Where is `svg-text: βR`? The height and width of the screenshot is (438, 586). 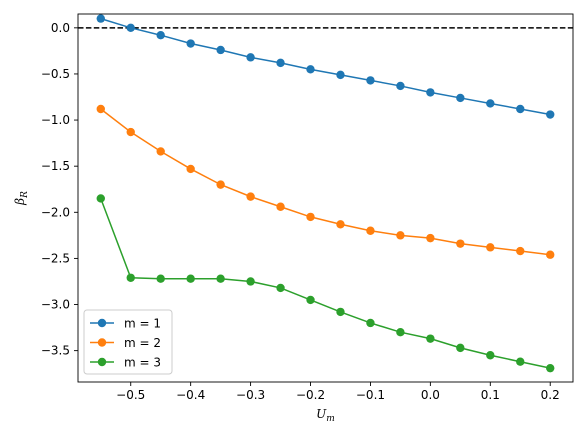
svg-text: βR is located at coordinates (21, 198).